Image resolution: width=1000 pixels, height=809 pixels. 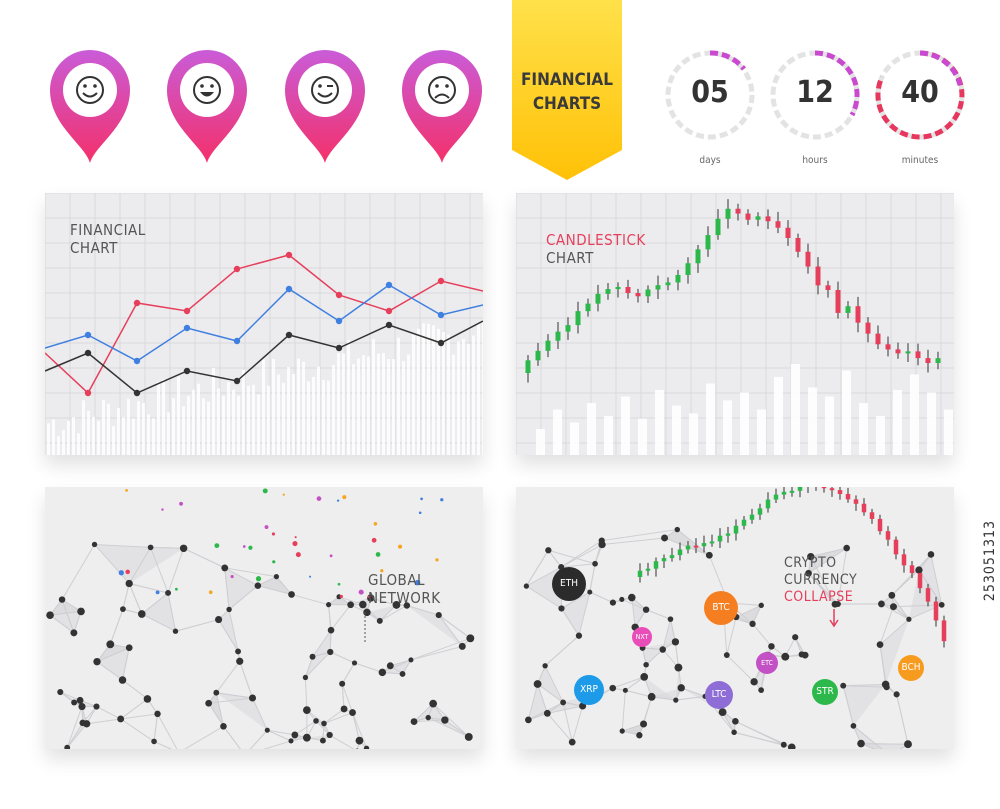 What do you see at coordinates (596, 249) in the screenshot?
I see `candlestick-chart-title: CANDLESTICK CHART` at bounding box center [596, 249].